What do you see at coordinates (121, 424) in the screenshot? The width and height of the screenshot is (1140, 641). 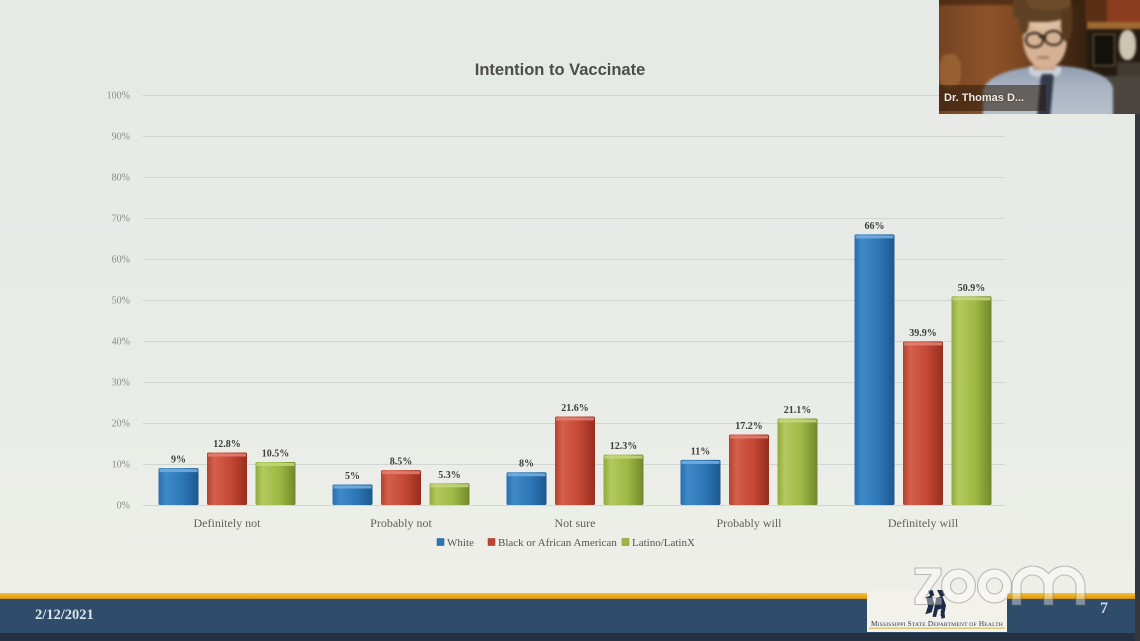 I see `svg-text: 20%` at bounding box center [121, 424].